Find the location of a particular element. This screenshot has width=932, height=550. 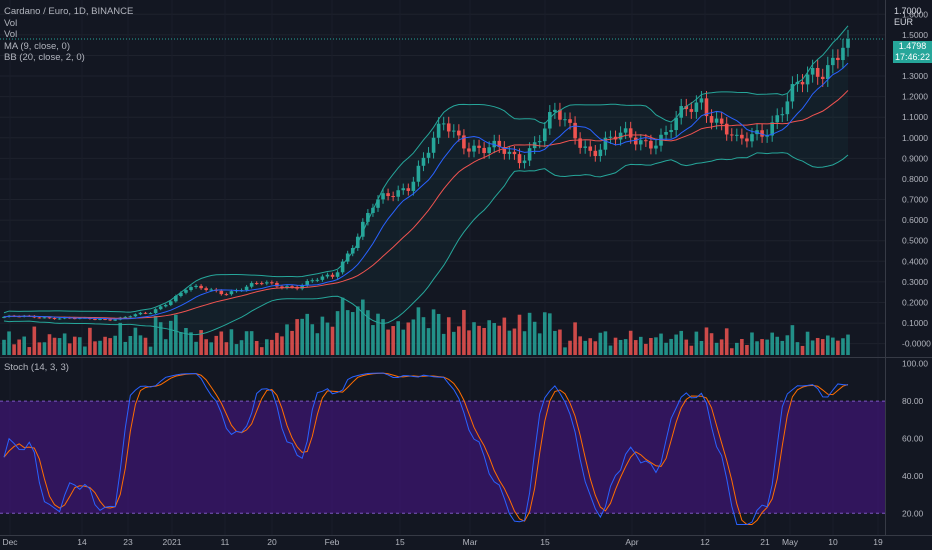

price-tick-label: 1.2000 is located at coordinates (915, 97).